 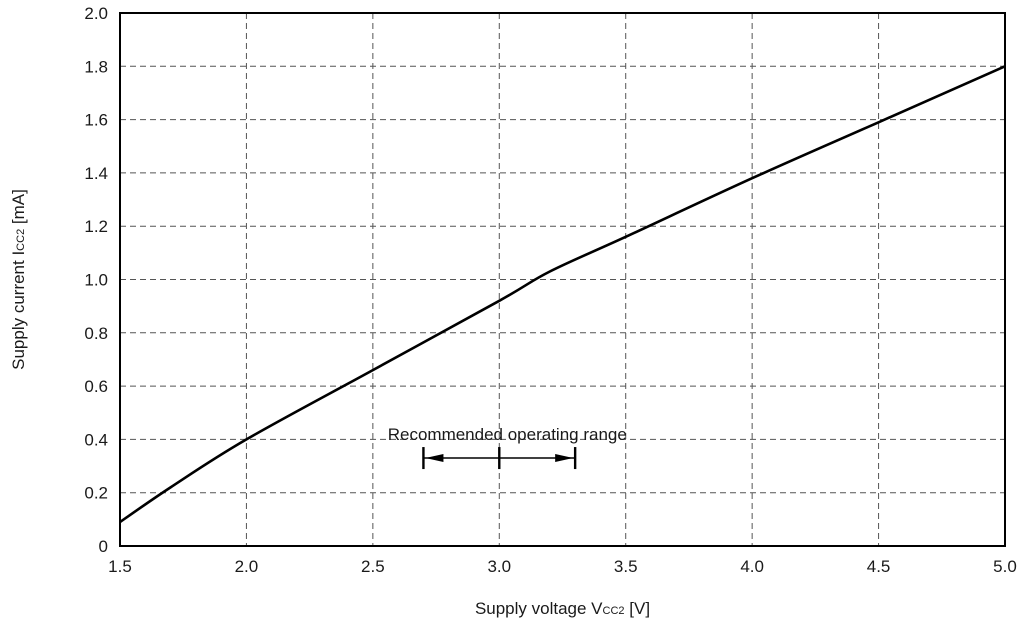 I want to click on x-tick-label: 4.5, so click(x=879, y=566).